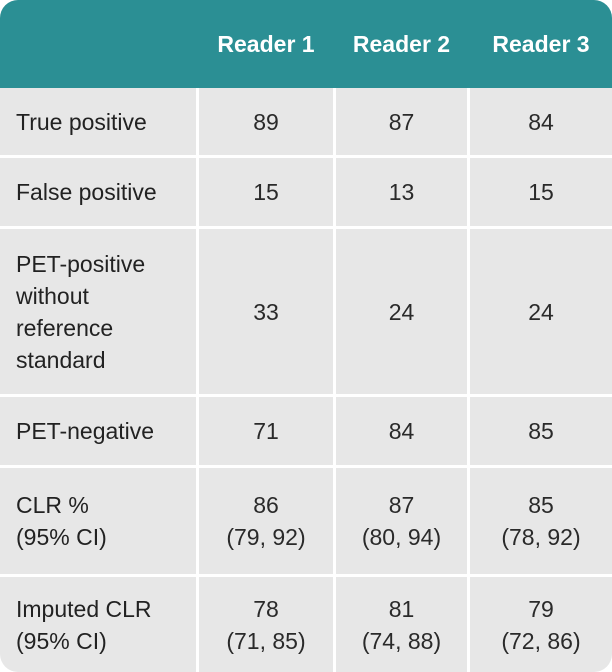 The image size is (612, 672). Describe the element at coordinates (266, 121) in the screenshot. I see `cell-value: 89` at that location.